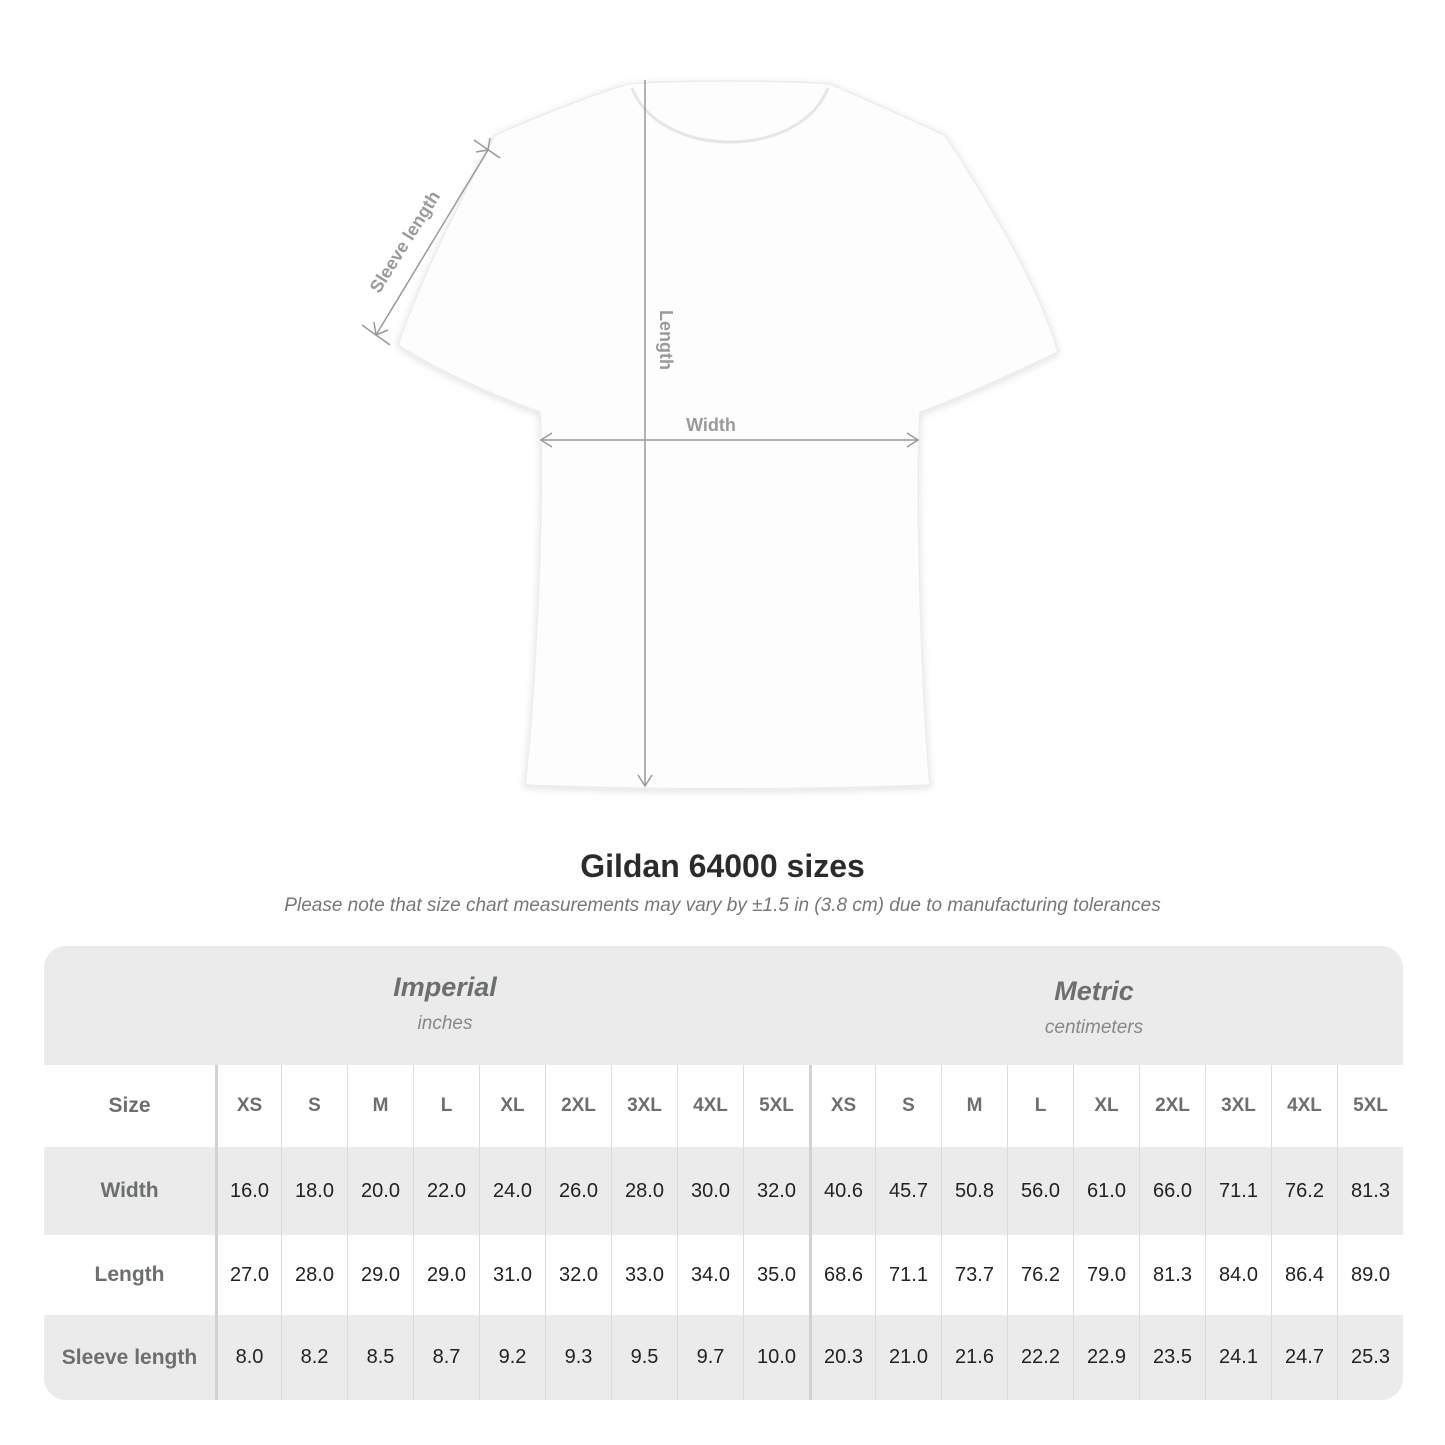 The width and height of the screenshot is (1445, 1445). What do you see at coordinates (1094, 1007) in the screenshot?
I see `metric-header: Metric centimeters` at bounding box center [1094, 1007].